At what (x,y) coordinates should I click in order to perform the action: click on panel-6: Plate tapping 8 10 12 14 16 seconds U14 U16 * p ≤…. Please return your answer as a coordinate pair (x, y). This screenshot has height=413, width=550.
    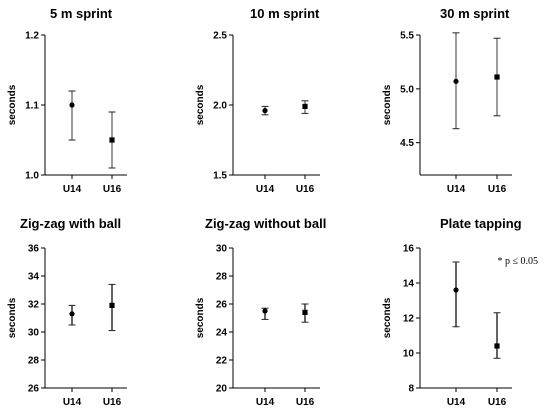
    Looking at the image, I should click on (460, 312).